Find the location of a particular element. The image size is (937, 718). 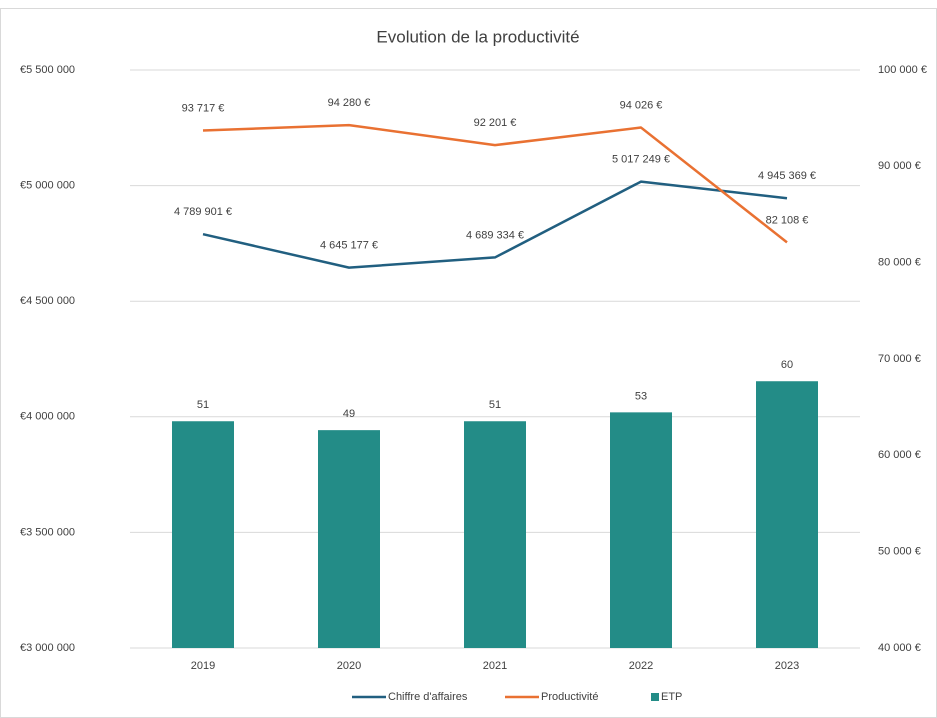

y2-tick-label: 80 000 € is located at coordinates (899, 263).